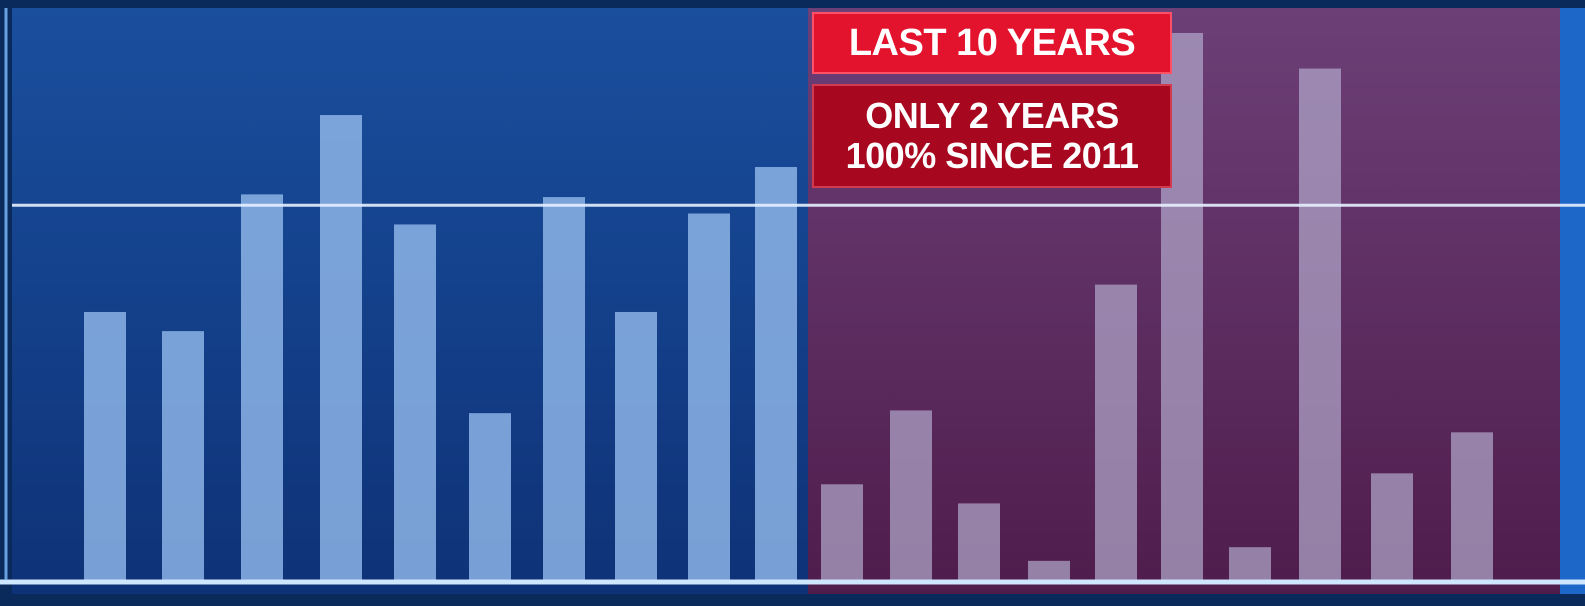 This screenshot has width=1585, height=606. What do you see at coordinates (992, 115) in the screenshot?
I see `only-2-years-line1: ONLY 2 YEARS` at bounding box center [992, 115].